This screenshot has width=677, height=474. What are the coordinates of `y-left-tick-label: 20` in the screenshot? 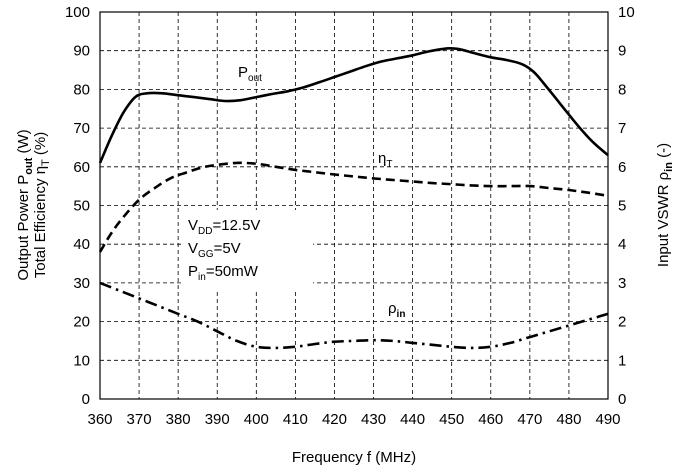 It's located at (81, 322).